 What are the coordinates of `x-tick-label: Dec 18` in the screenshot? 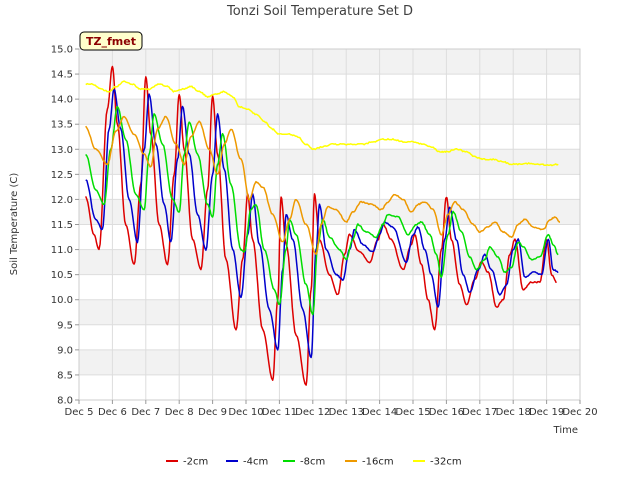 It's located at (513, 412).